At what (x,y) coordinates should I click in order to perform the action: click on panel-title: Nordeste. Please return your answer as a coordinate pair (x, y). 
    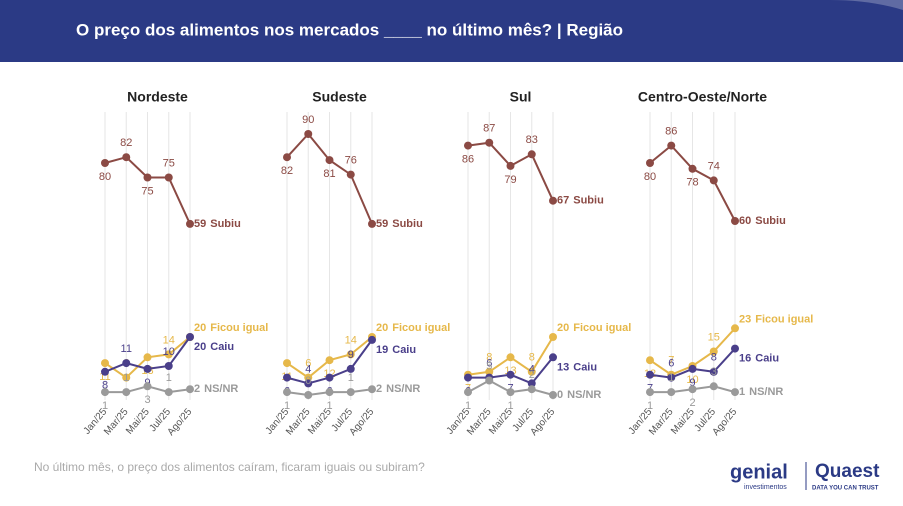
    Looking at the image, I should click on (157, 97).